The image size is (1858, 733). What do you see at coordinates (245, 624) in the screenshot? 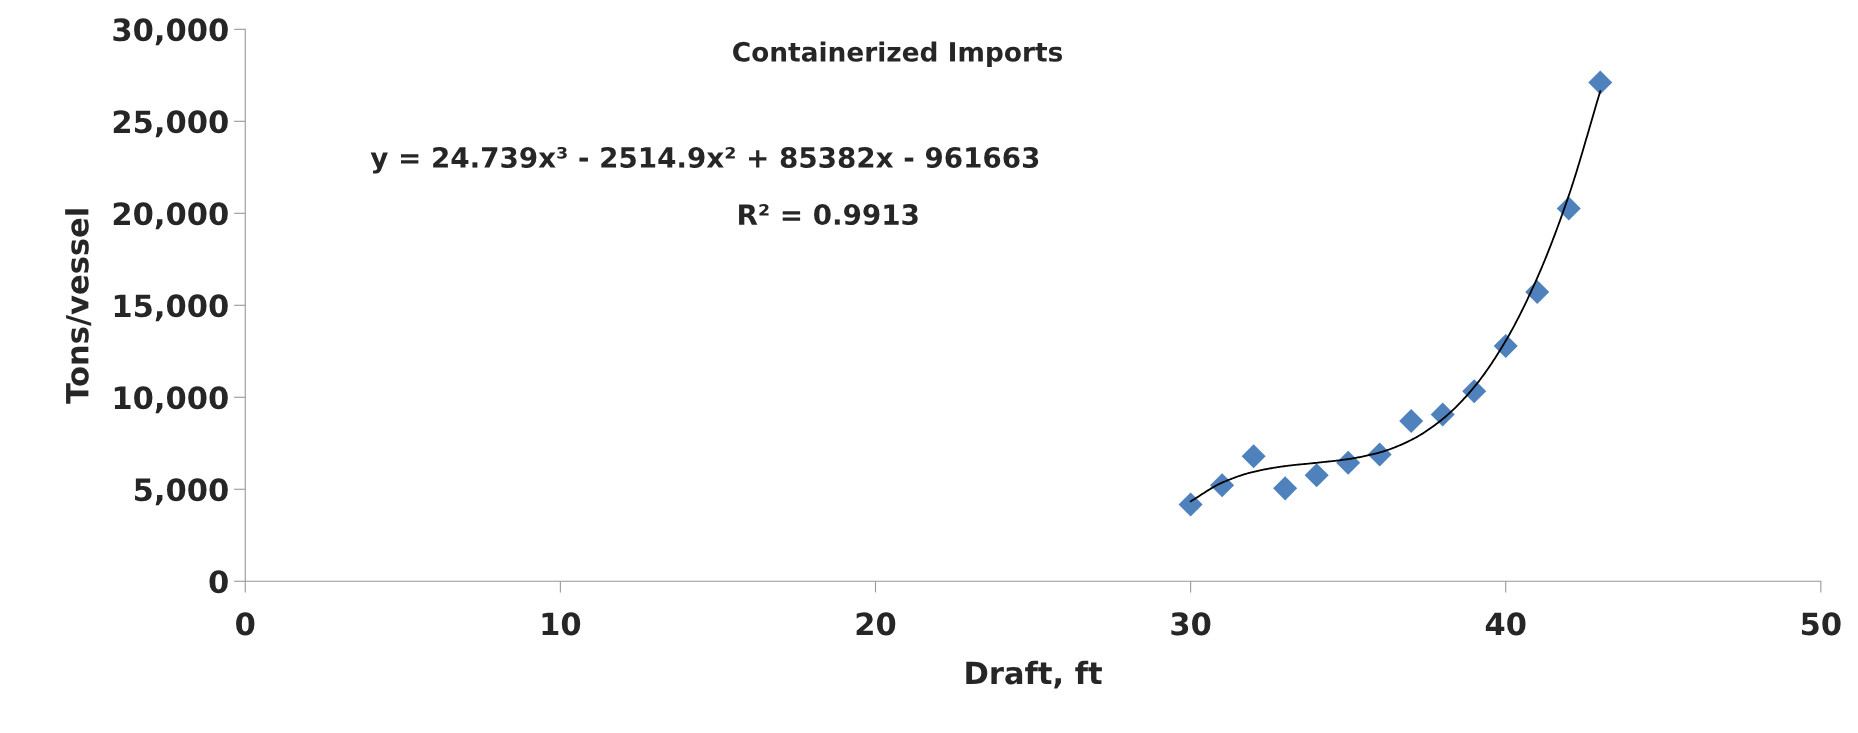
I see `x-tick-label: 0` at bounding box center [245, 624].